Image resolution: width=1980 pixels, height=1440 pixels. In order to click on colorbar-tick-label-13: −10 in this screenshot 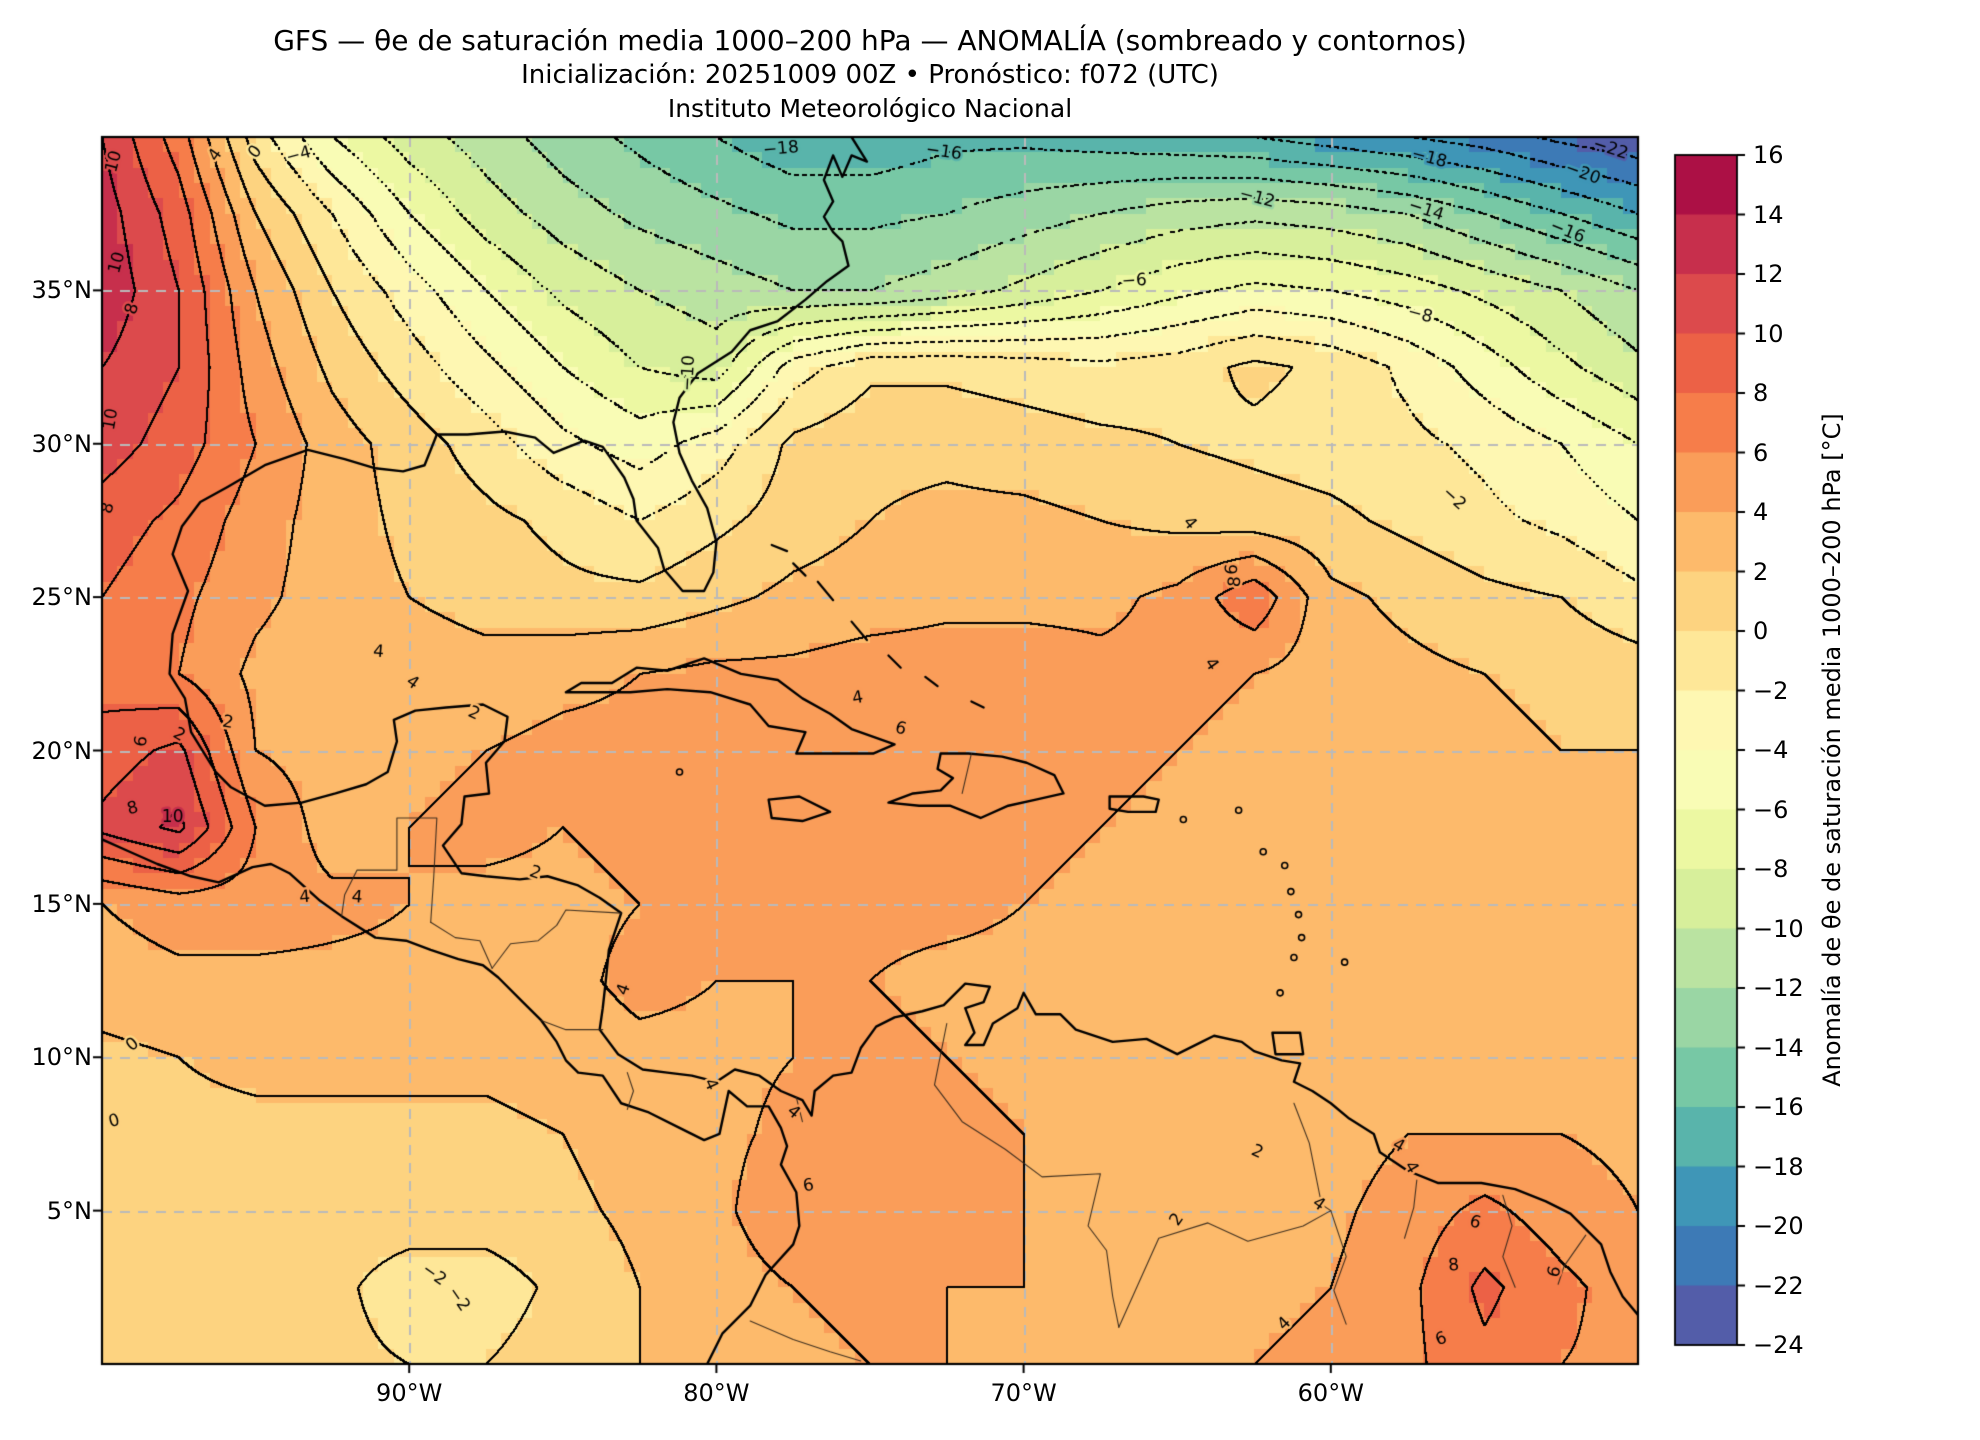, I will do `click(1778, 928)`.